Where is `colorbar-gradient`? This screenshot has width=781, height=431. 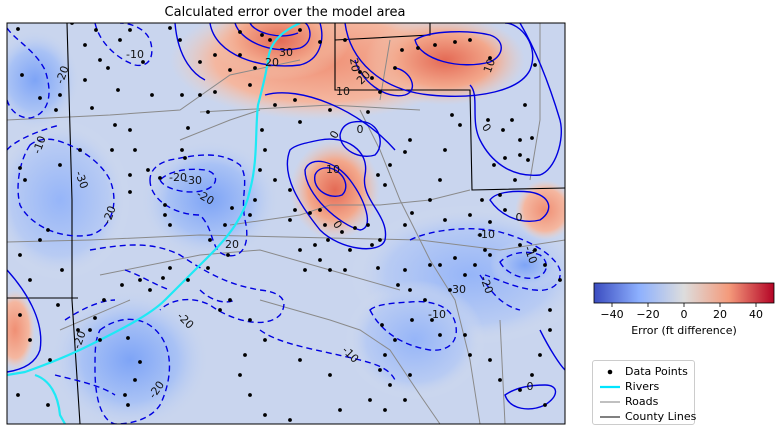
colorbar-gradient is located at coordinates (684, 293).